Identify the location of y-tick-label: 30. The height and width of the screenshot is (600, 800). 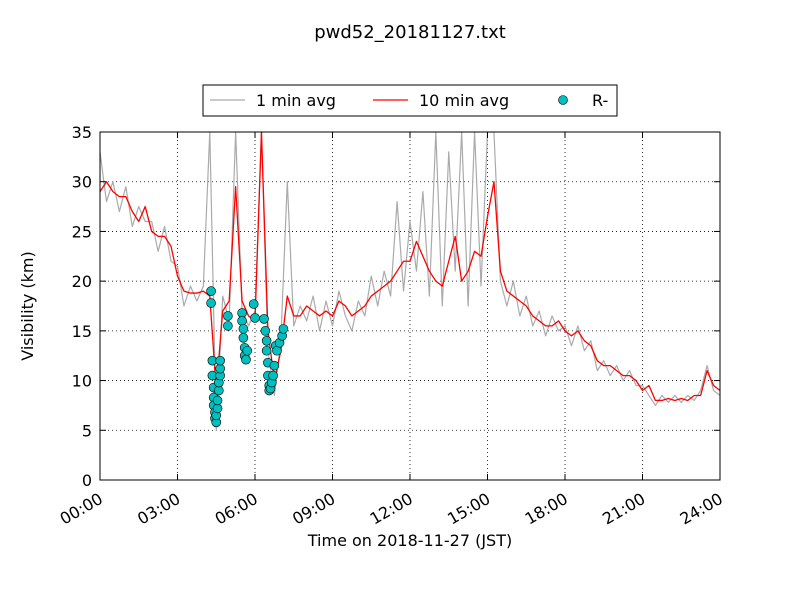
(82, 182).